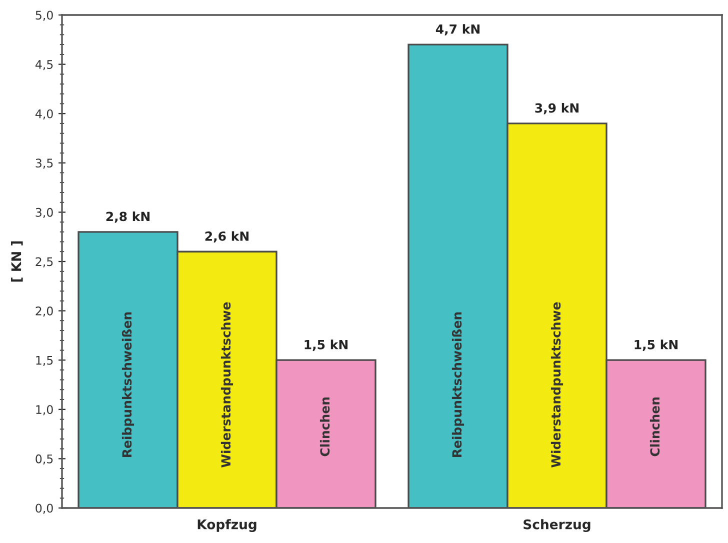 Image resolution: width=728 pixels, height=543 pixels. I want to click on y-tick-label: 0,5, so click(44, 459).